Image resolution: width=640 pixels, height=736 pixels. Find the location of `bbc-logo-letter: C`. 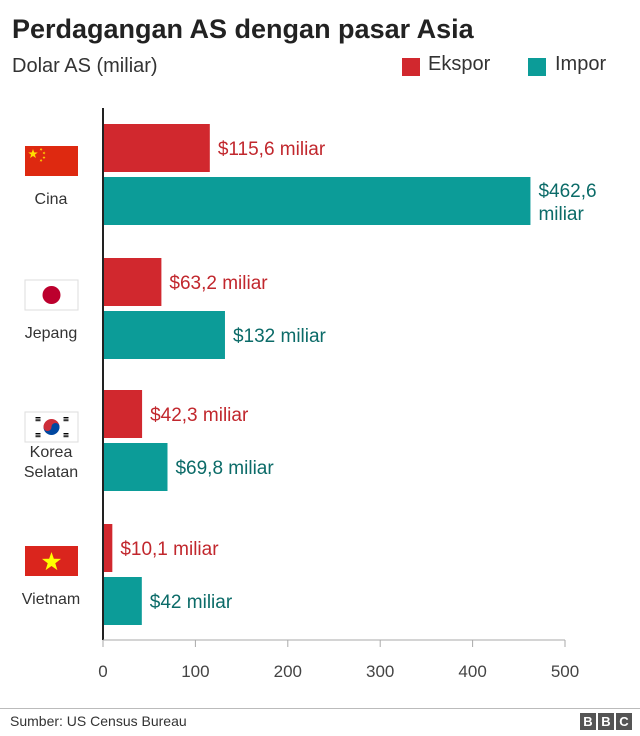

bbc-logo-letter: C is located at coordinates (624, 721).